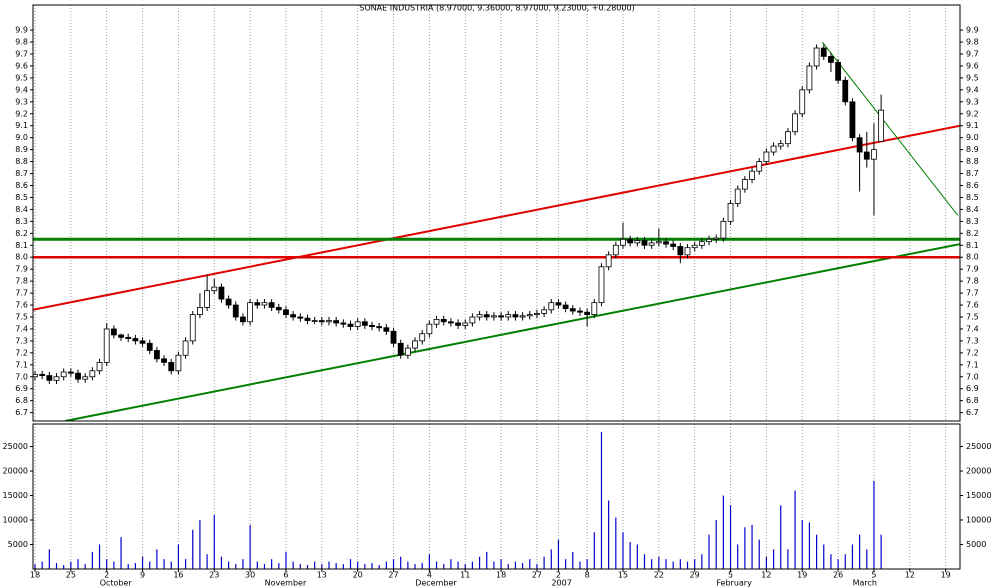 The height and width of the screenshot is (587, 994). Describe the element at coordinates (21, 89) in the screenshot. I see `y-tick-label: 9.4` at that location.